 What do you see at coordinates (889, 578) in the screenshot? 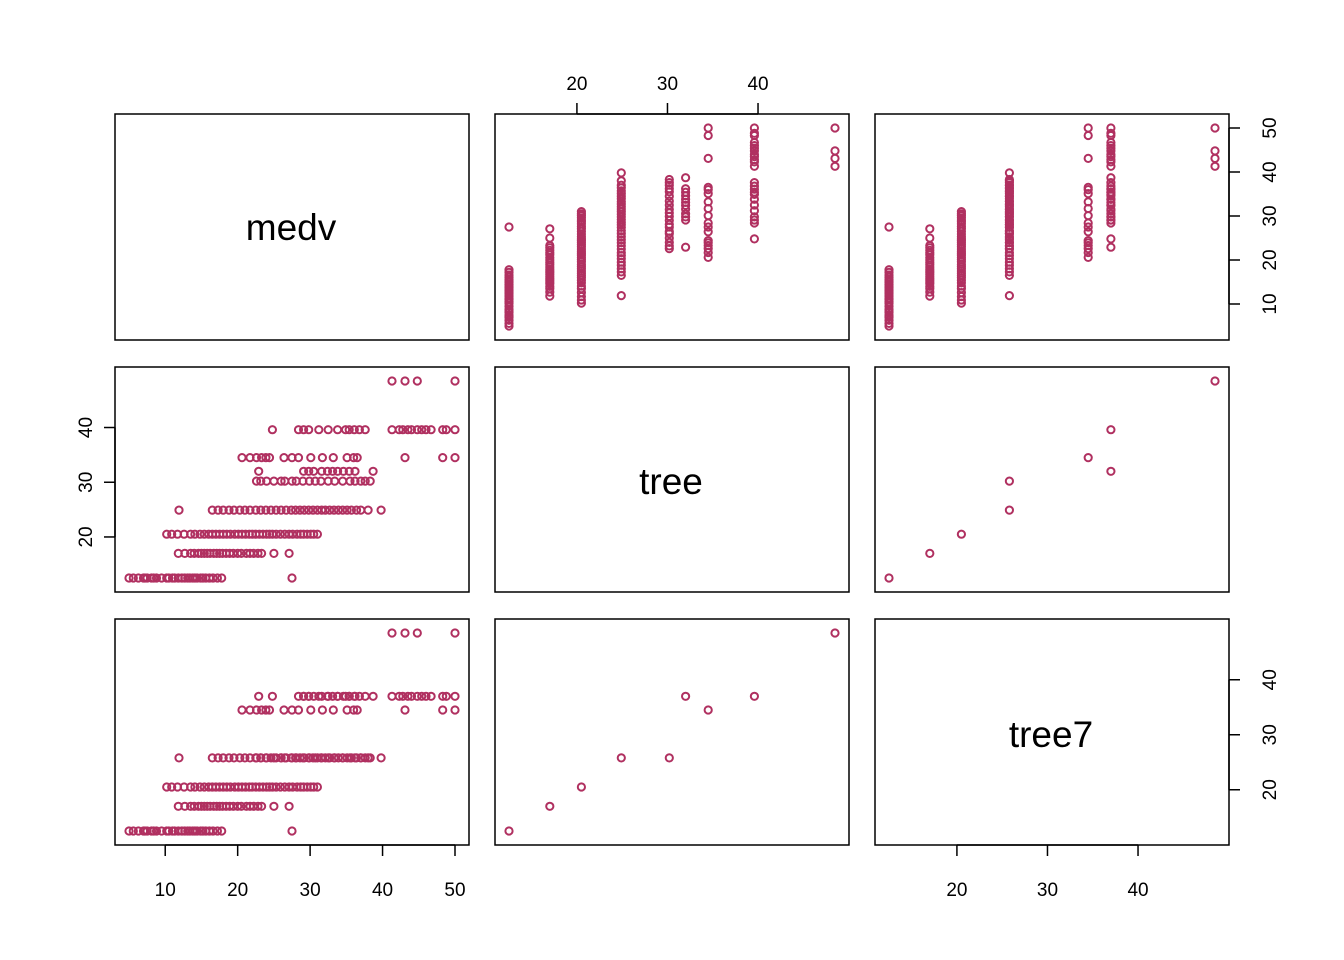
I see `point-tree-tree7` at bounding box center [889, 578].